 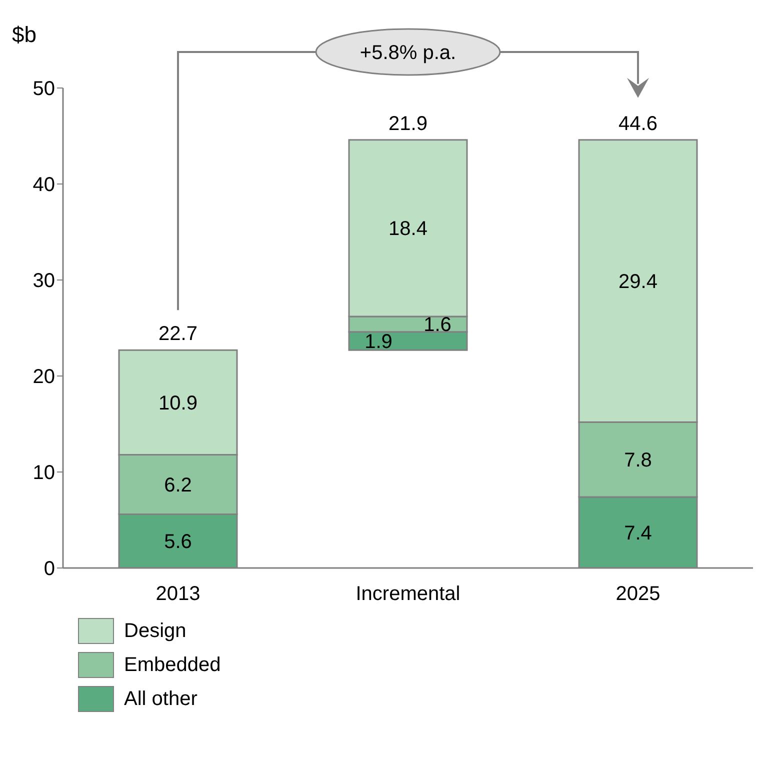 I want to click on data-label: 7.4, so click(x=638, y=533).